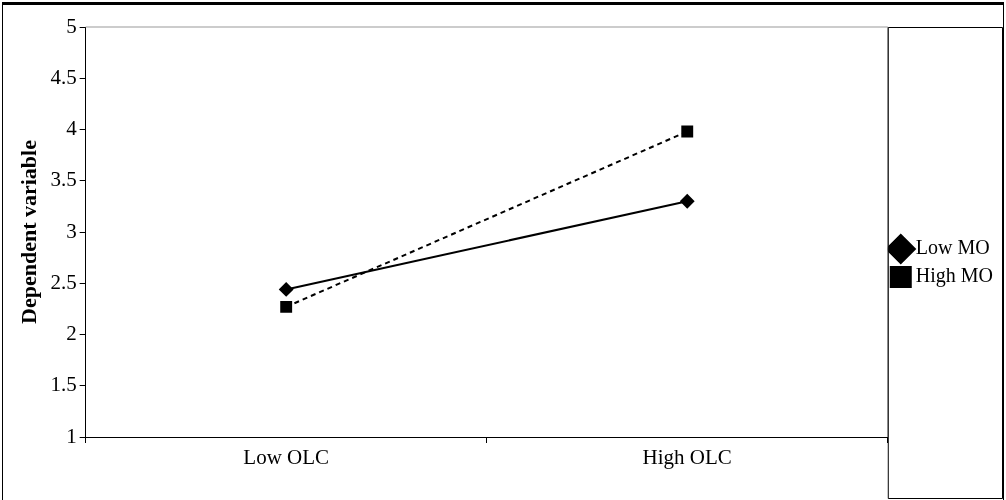 The height and width of the screenshot is (500, 1006). Describe the element at coordinates (687, 457) in the screenshot. I see `x-tick-label: High OLC` at that location.